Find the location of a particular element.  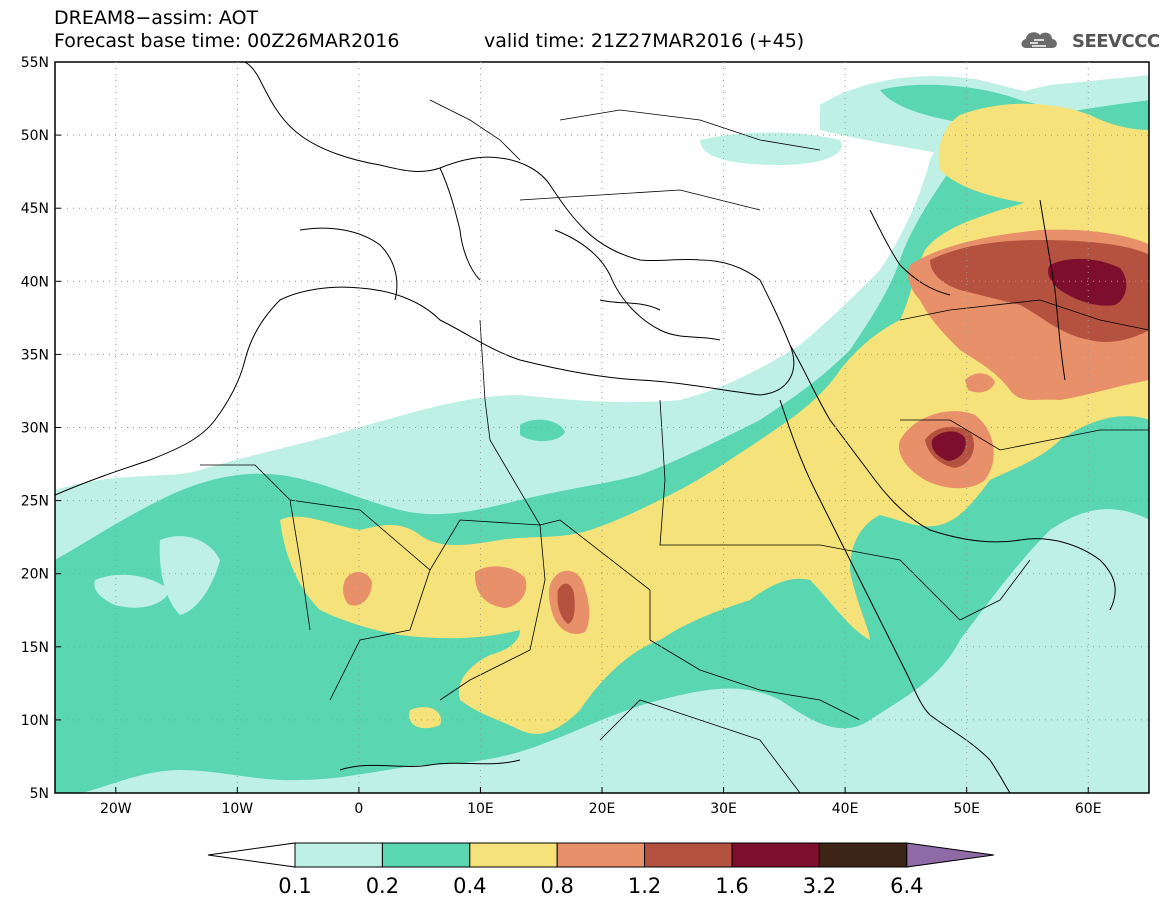

colorbar: 0.1 0.2 0.4 0.8 1.2 1.6 3.2 6.4 is located at coordinates (600, 870).